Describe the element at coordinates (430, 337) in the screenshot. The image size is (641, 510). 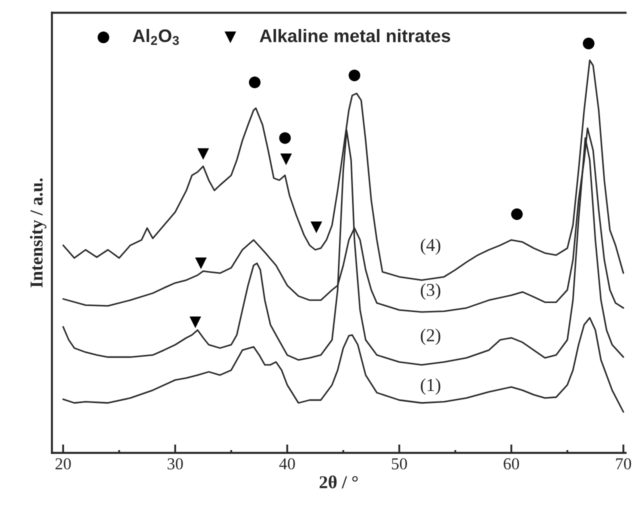
I see `annotation: (2)` at that location.